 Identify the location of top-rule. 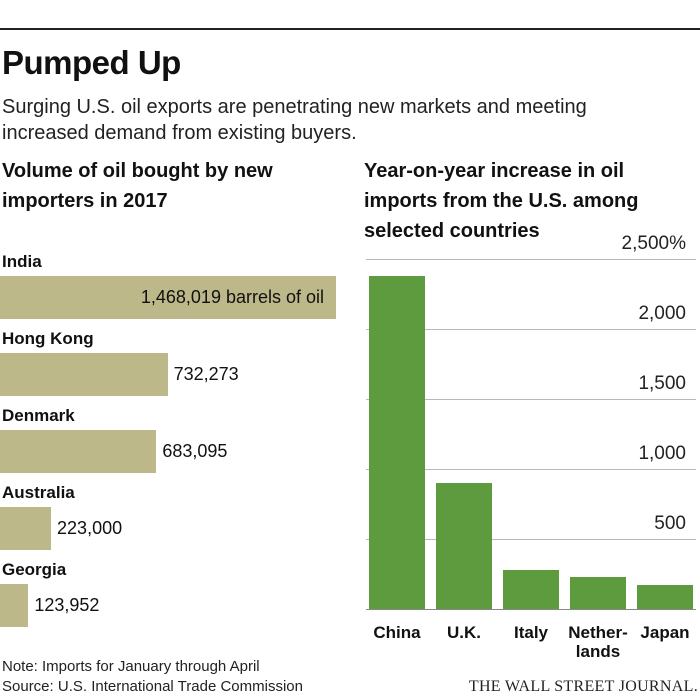
(350, 29).